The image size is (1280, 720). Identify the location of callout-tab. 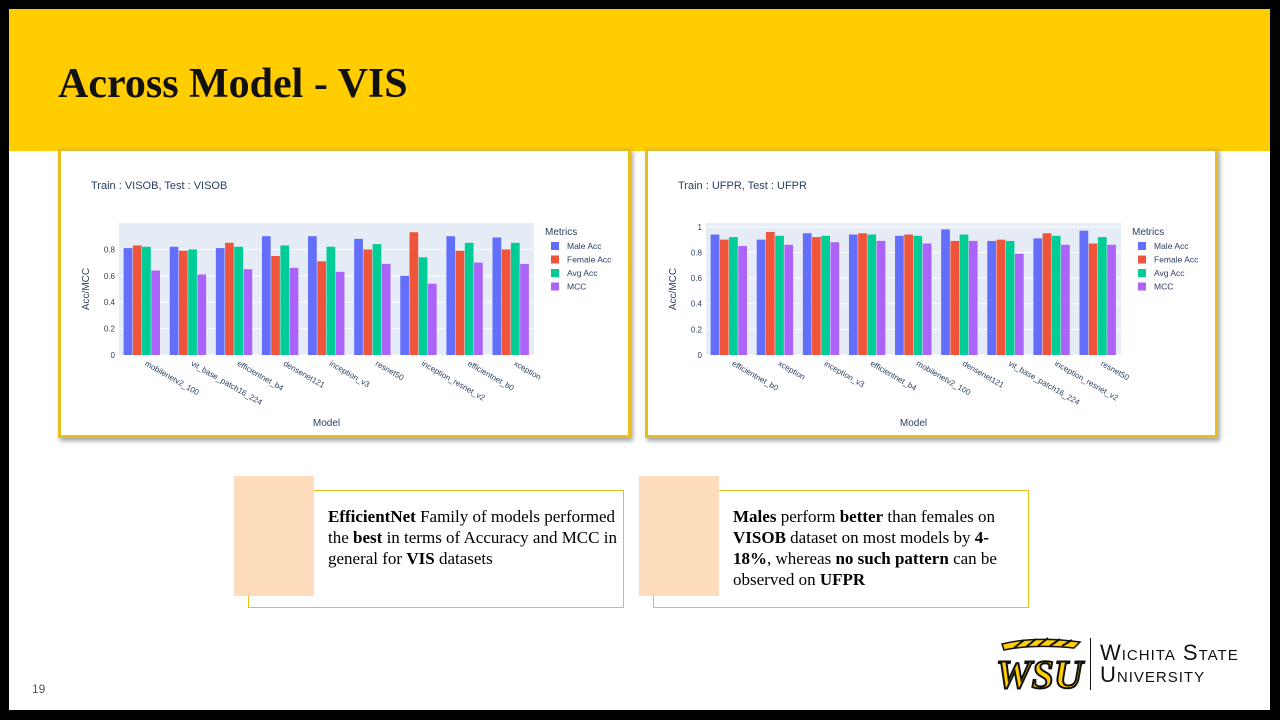
(679, 536).